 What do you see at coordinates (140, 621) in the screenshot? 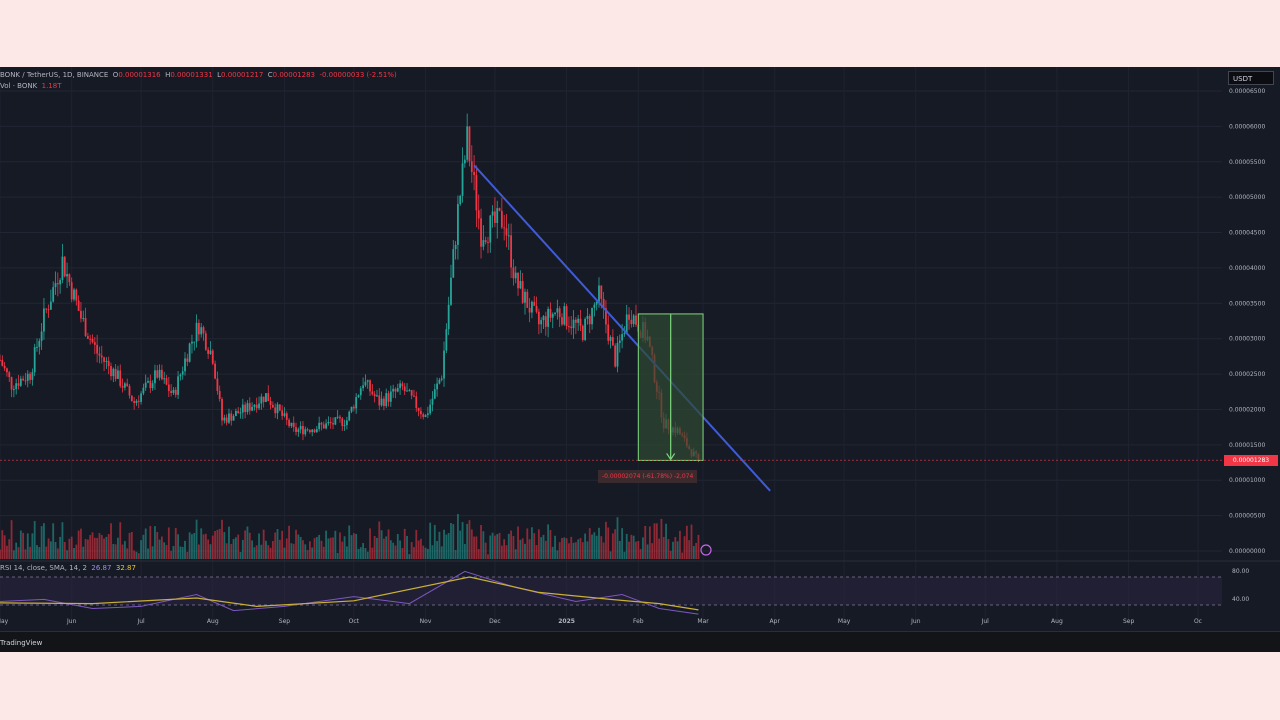
I see `x-axis-tick-label: Jul` at bounding box center [140, 621].